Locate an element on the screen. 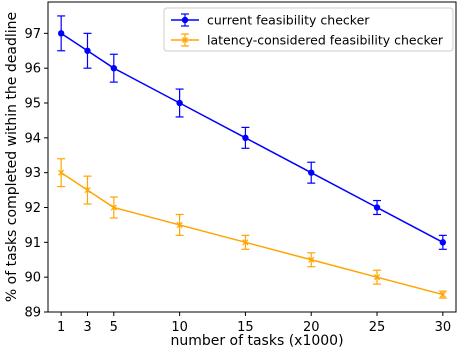  legend-frame is located at coordinates (308, 29).